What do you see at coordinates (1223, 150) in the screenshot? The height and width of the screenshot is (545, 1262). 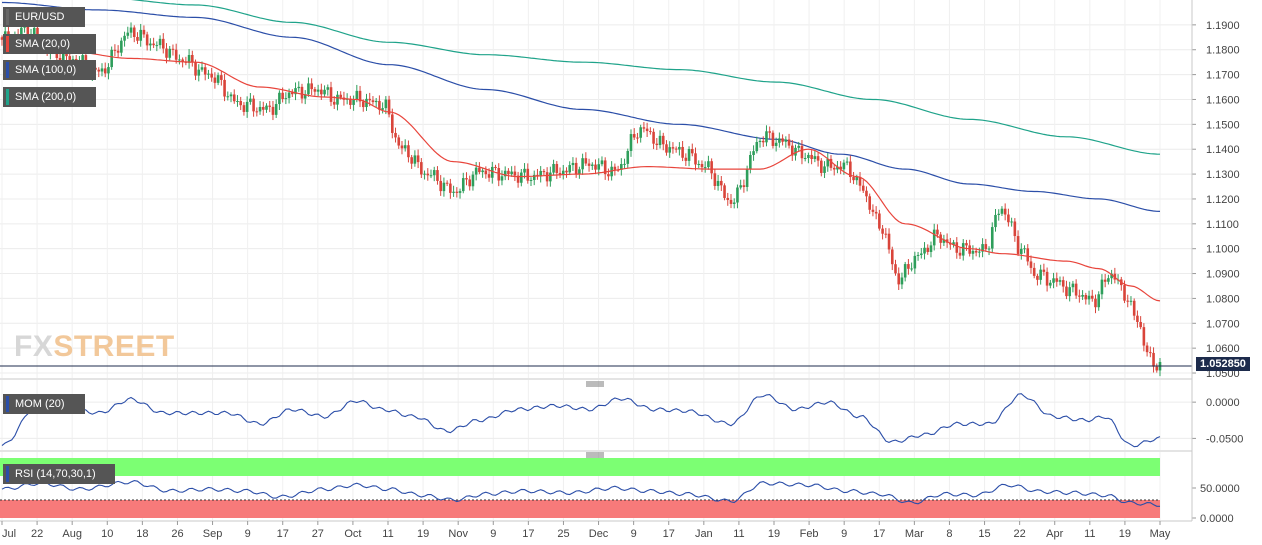 I see `y-tick-label: 1.1400` at bounding box center [1223, 150].